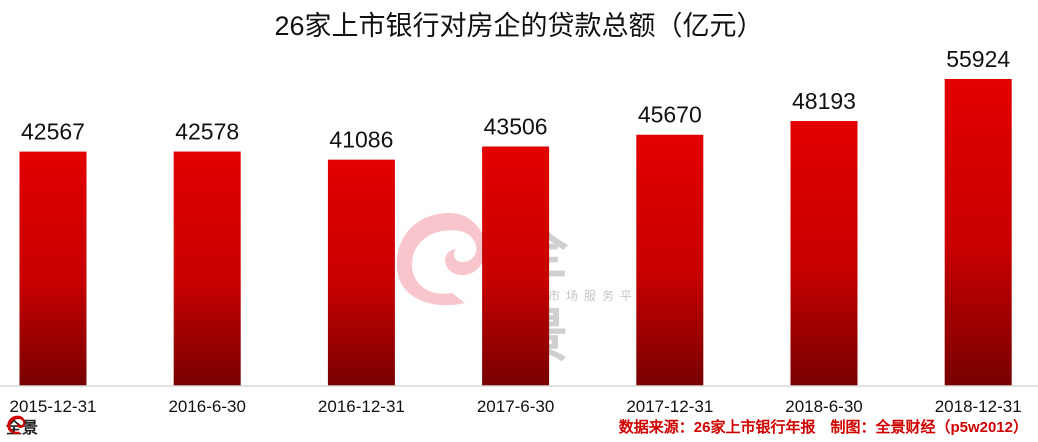  What do you see at coordinates (207, 406) in the screenshot?
I see `x-tick-label: 2016-6-30` at bounding box center [207, 406].